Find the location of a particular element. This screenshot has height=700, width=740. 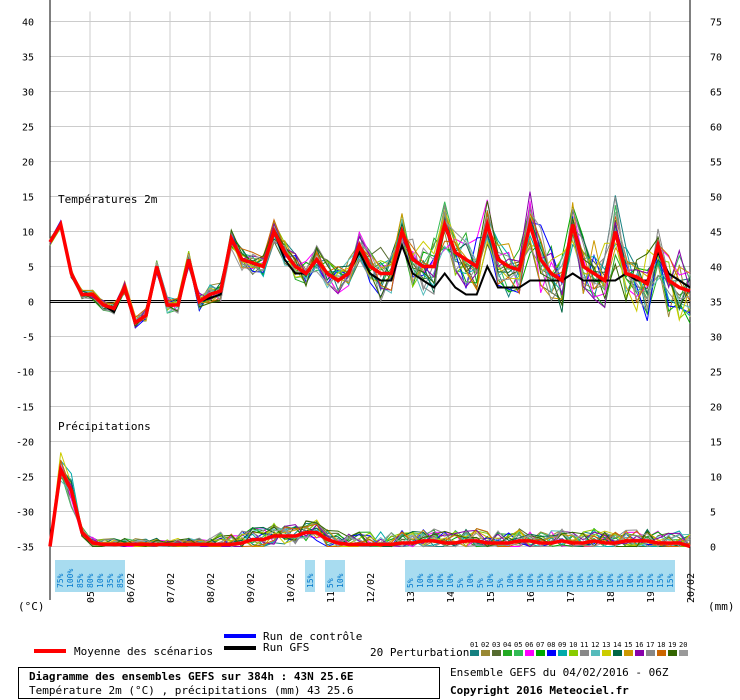

date-label: 20/02 is located at coordinates (691, 588).